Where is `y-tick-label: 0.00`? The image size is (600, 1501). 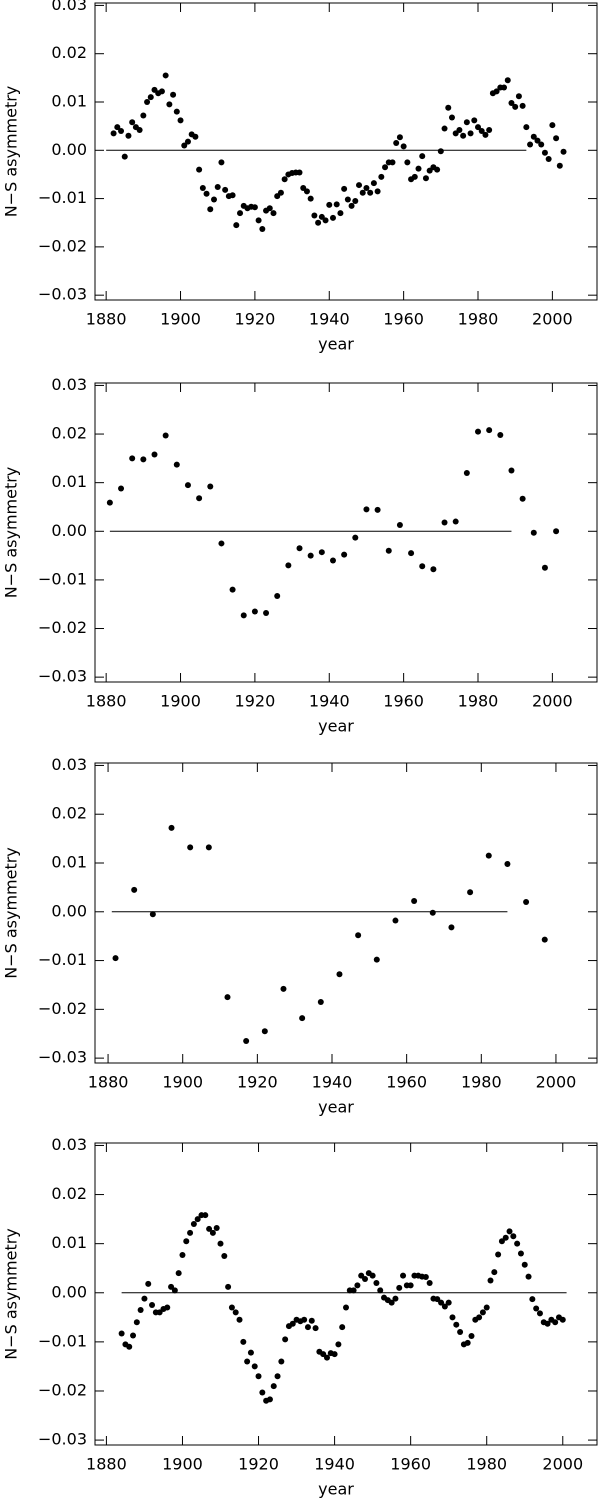 y-tick-label: 0.00 is located at coordinates (69, 530).